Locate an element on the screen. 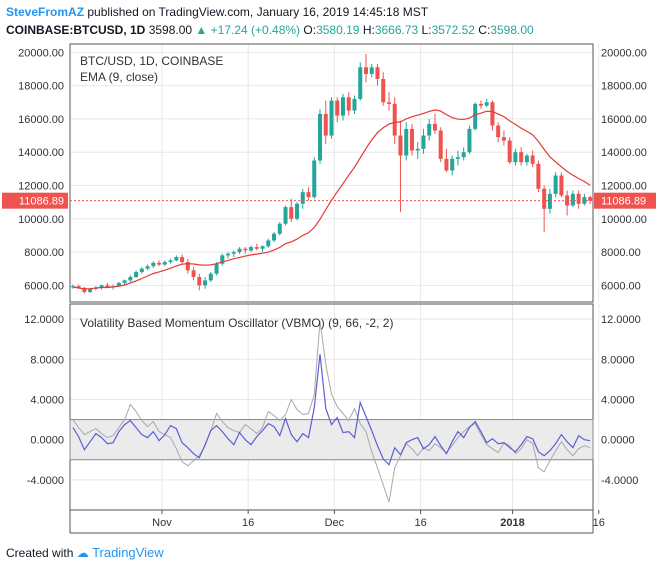  high-label: H: is located at coordinates (368, 30).